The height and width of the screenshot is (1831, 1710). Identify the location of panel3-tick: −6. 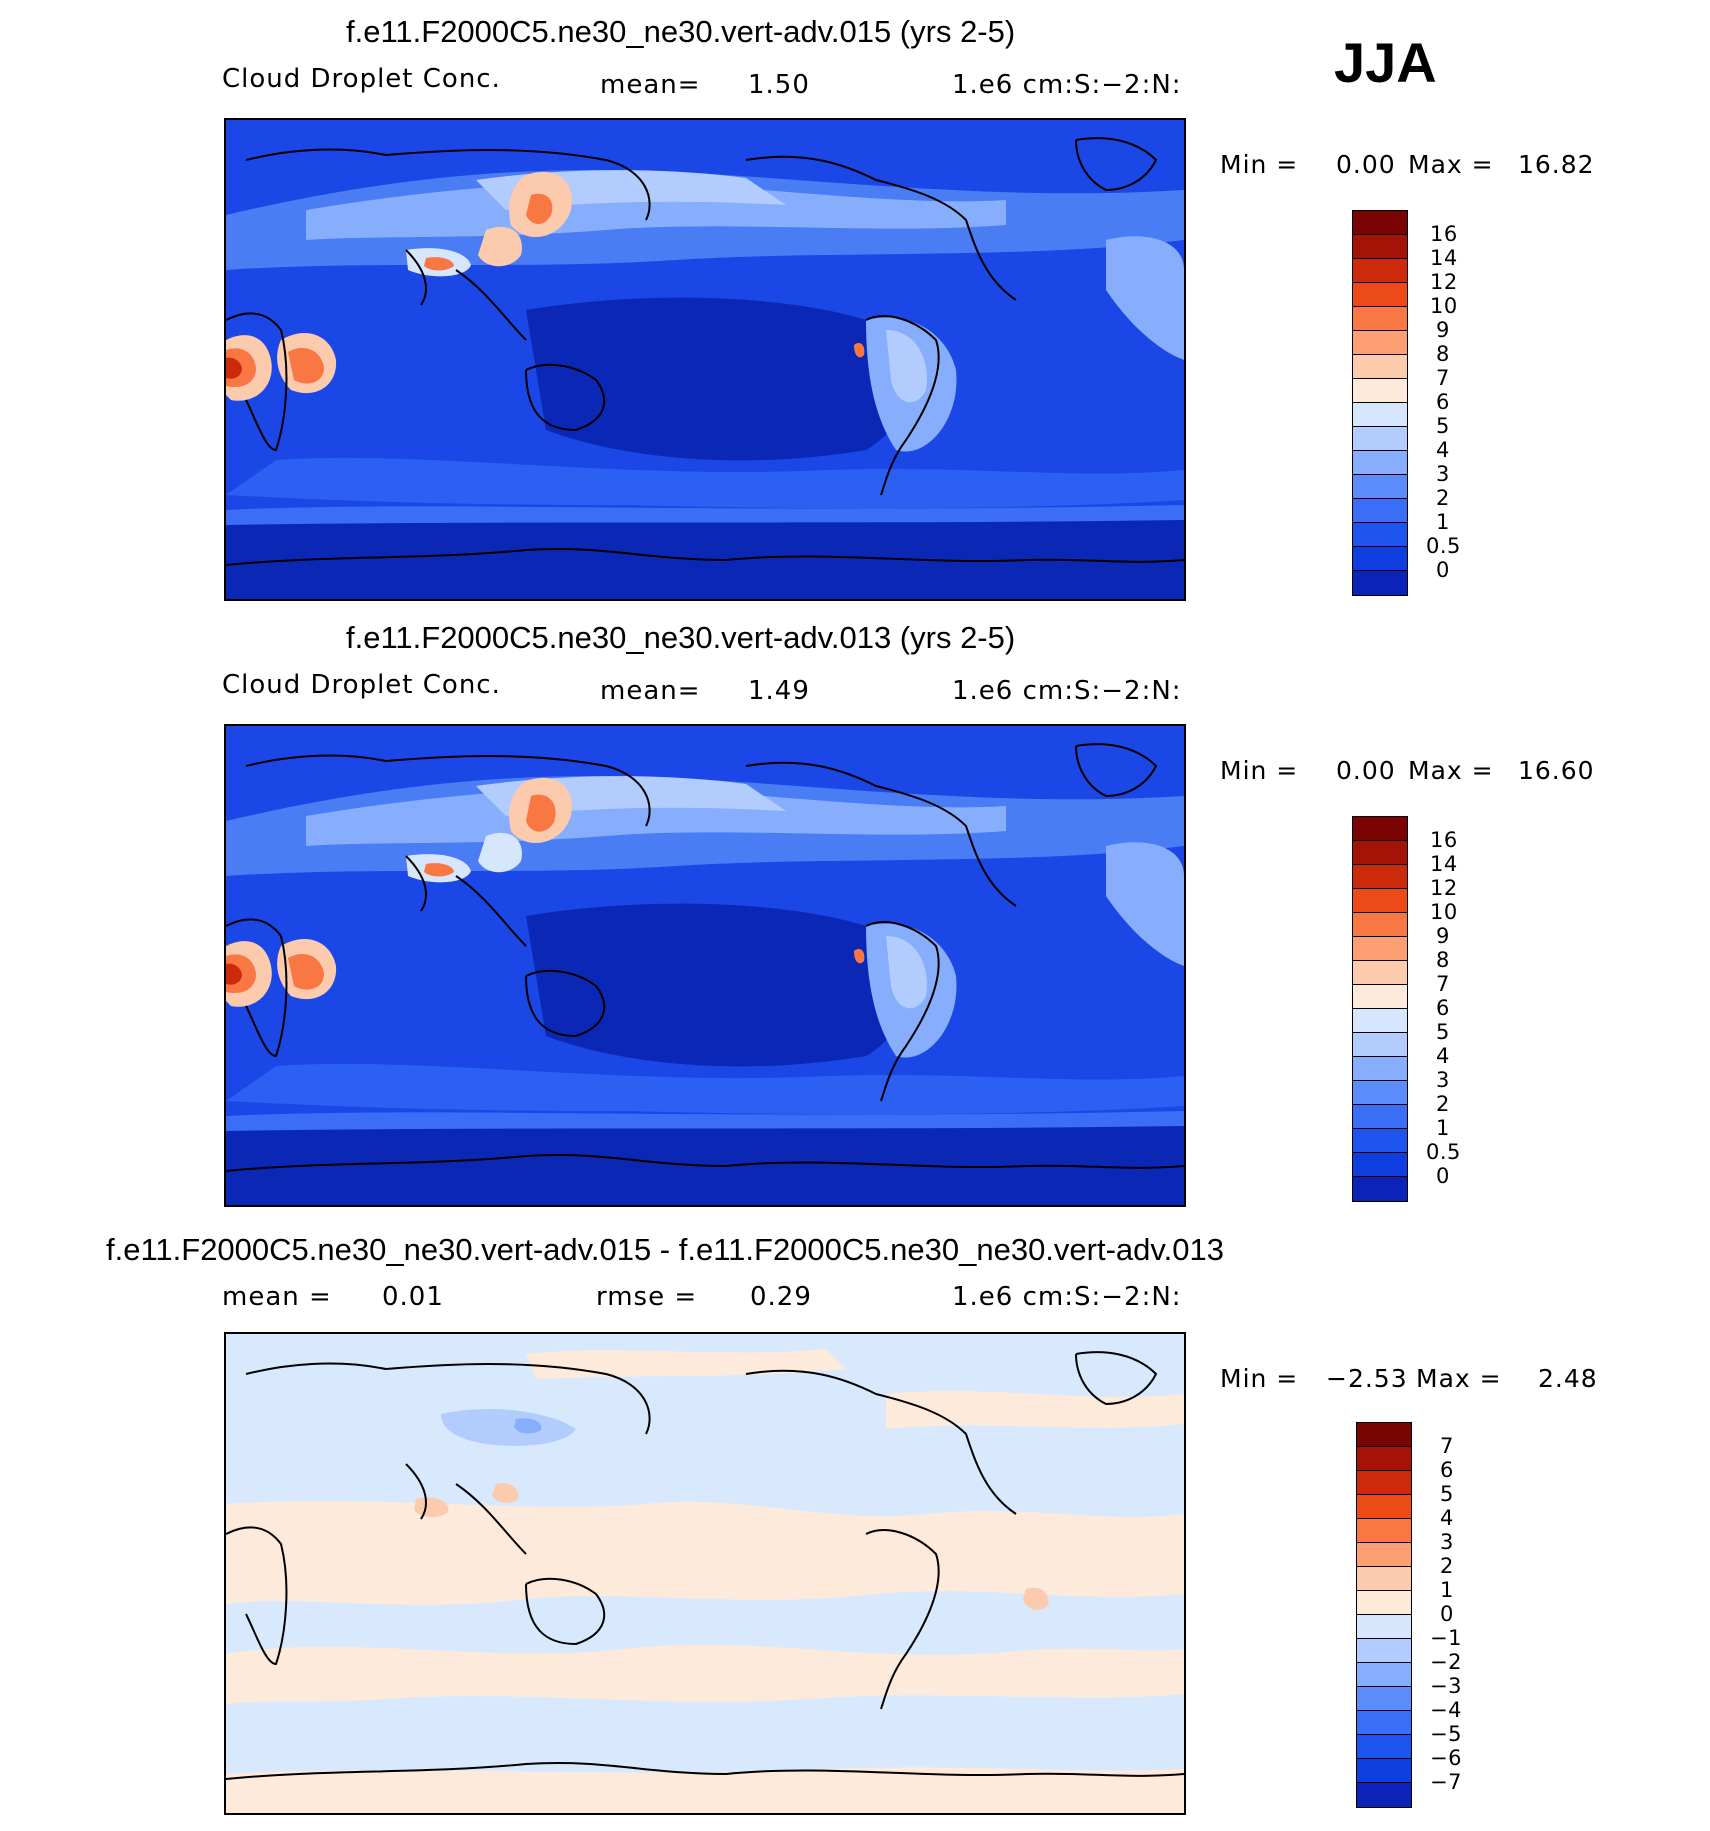
(1446, 1758).